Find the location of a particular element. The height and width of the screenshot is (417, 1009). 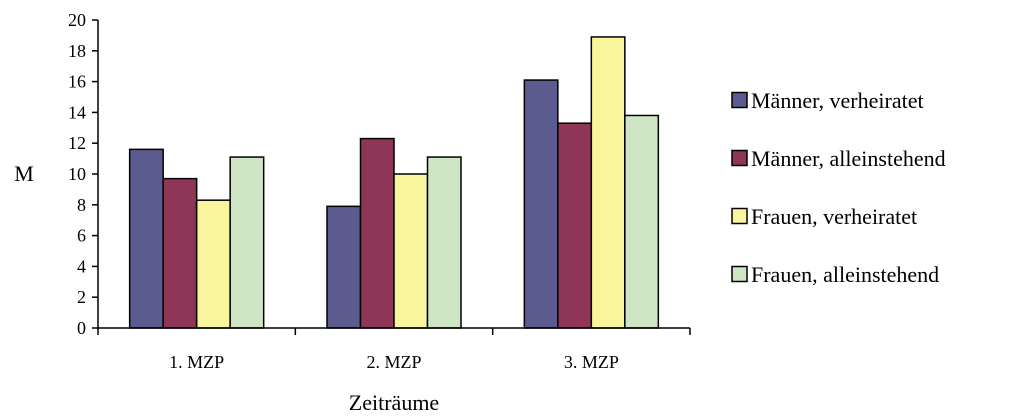

x-tick-label: 2. MZP is located at coordinates (393, 362).